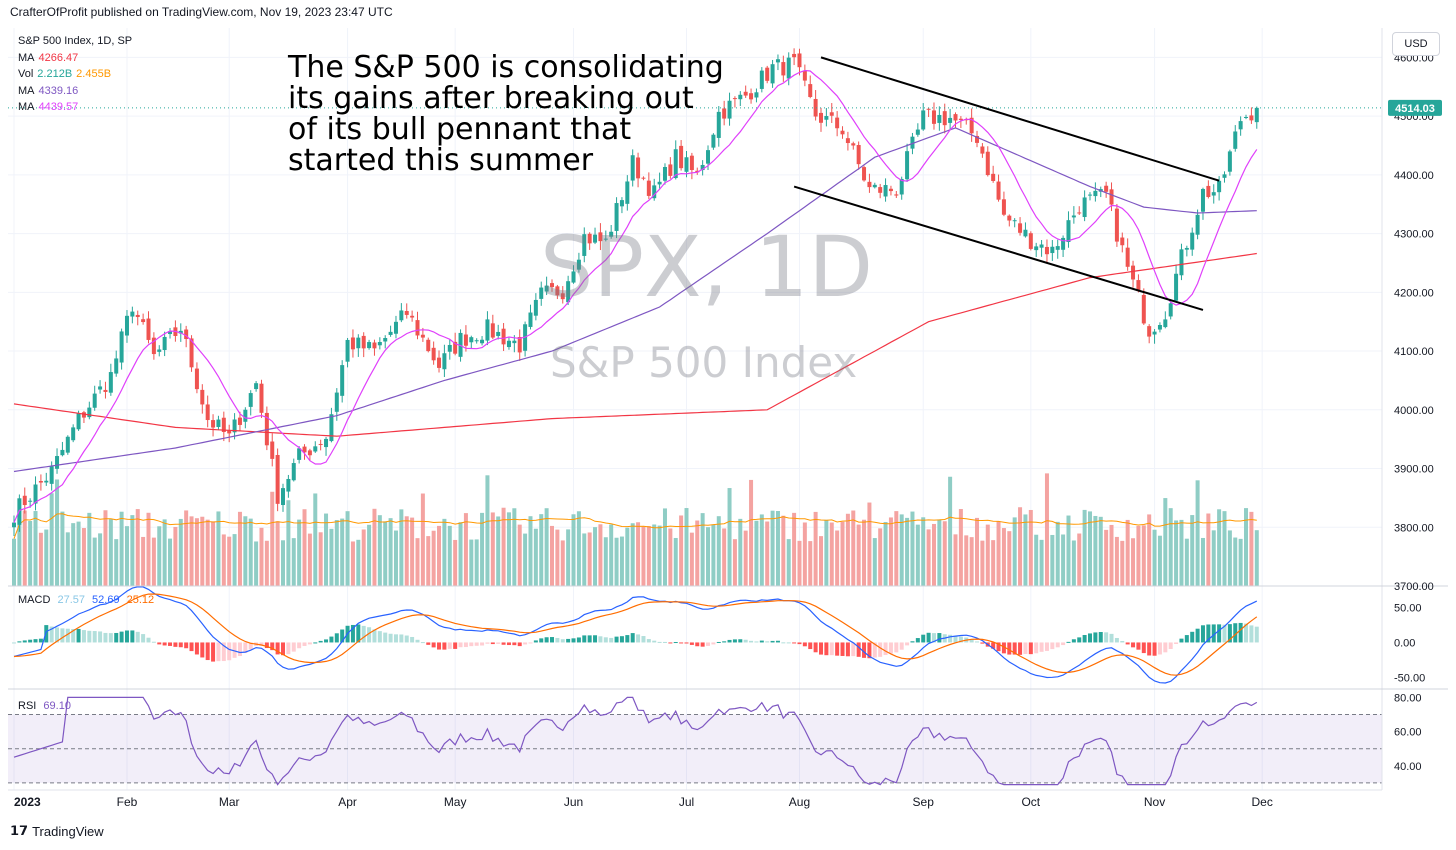 The width and height of the screenshot is (1456, 850). Describe the element at coordinates (75, 58) in the screenshot. I see `legend-ma1: MA 4266.47` at that location.